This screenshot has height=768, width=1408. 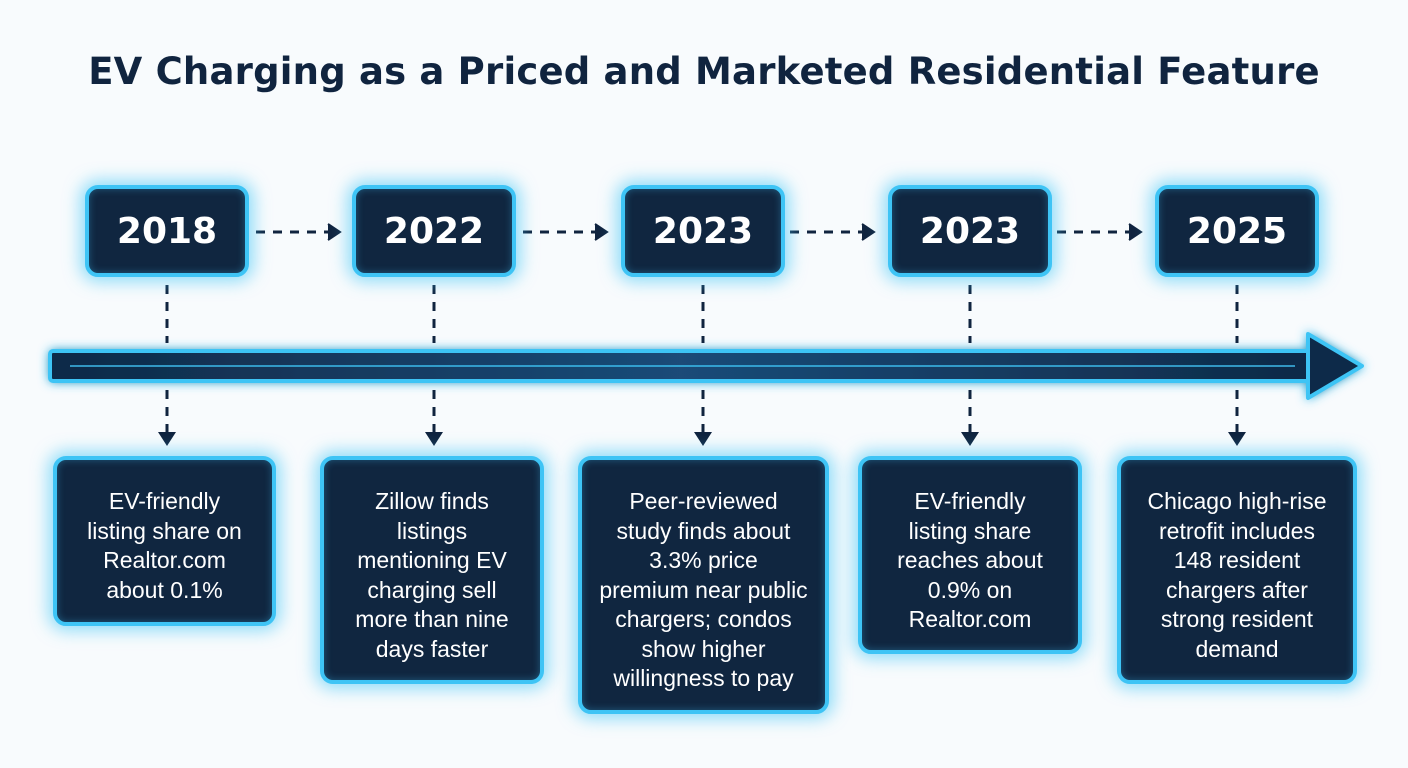 I want to click on description-line: Zillow finds, so click(x=432, y=501).